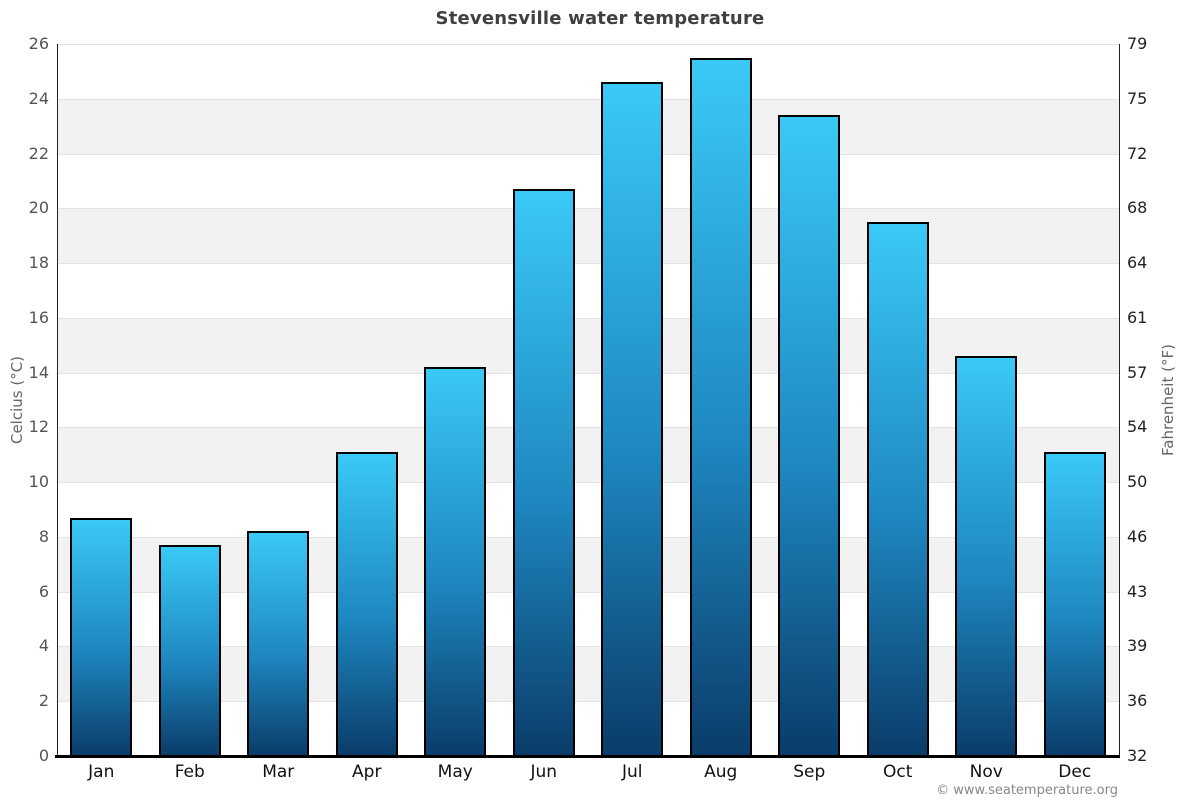 The image size is (1200, 800). What do you see at coordinates (543, 472) in the screenshot?
I see `bar-jun` at bounding box center [543, 472].